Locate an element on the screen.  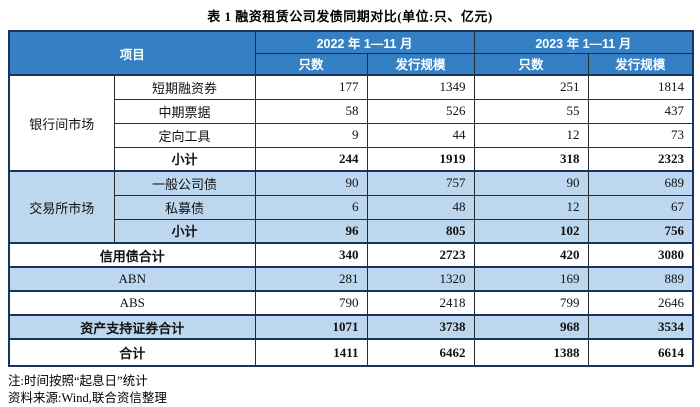
value-cell: 437 is located at coordinates (640, 111).